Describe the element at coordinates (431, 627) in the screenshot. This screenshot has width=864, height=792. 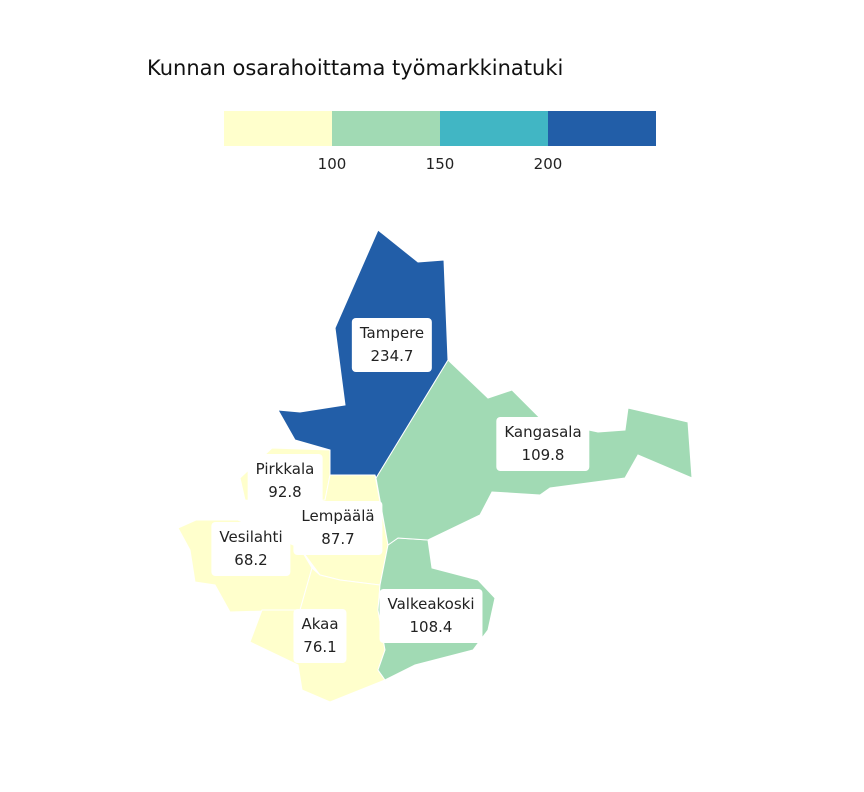
I see `label-value: 108.4` at that location.